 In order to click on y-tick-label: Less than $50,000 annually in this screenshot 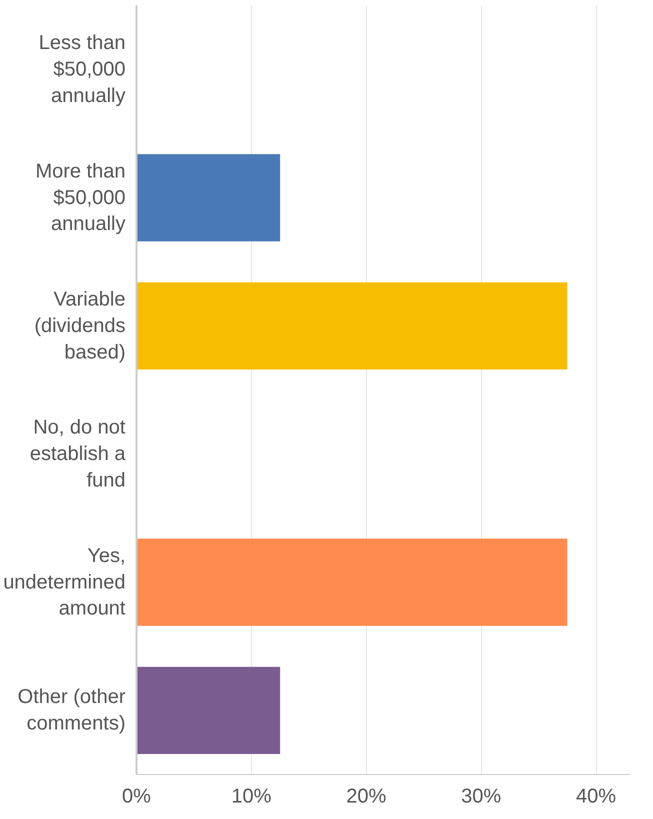, I will do `click(82, 69)`.